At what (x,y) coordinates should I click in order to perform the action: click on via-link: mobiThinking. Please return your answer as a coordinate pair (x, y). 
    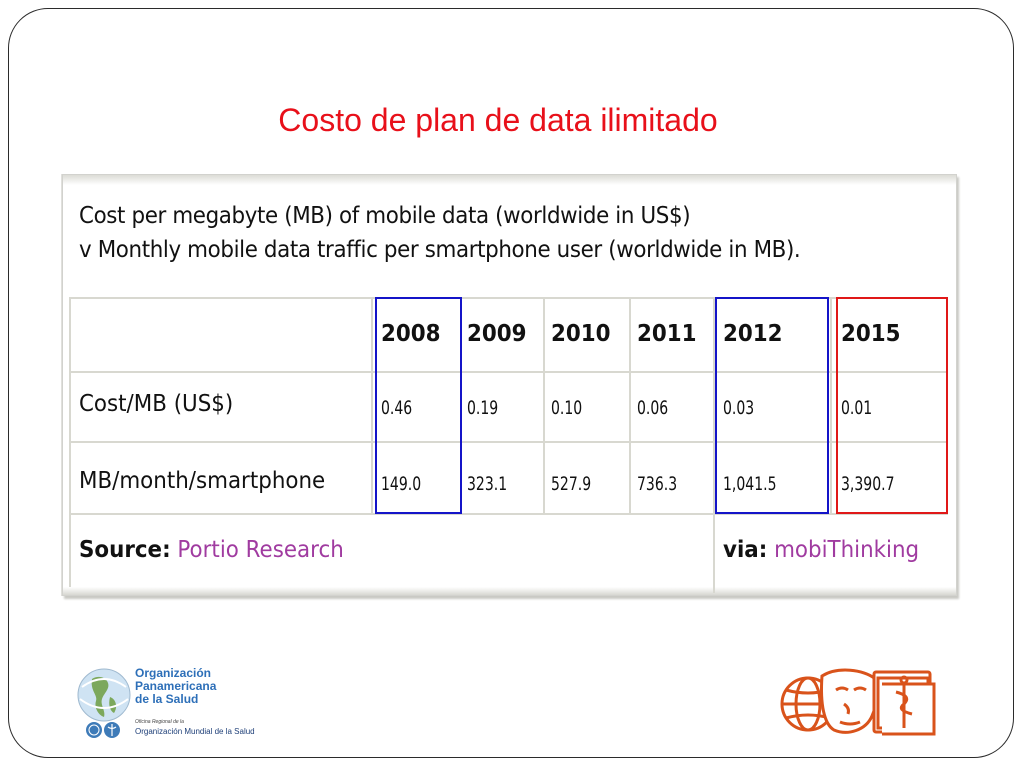
    Looking at the image, I should click on (847, 550).